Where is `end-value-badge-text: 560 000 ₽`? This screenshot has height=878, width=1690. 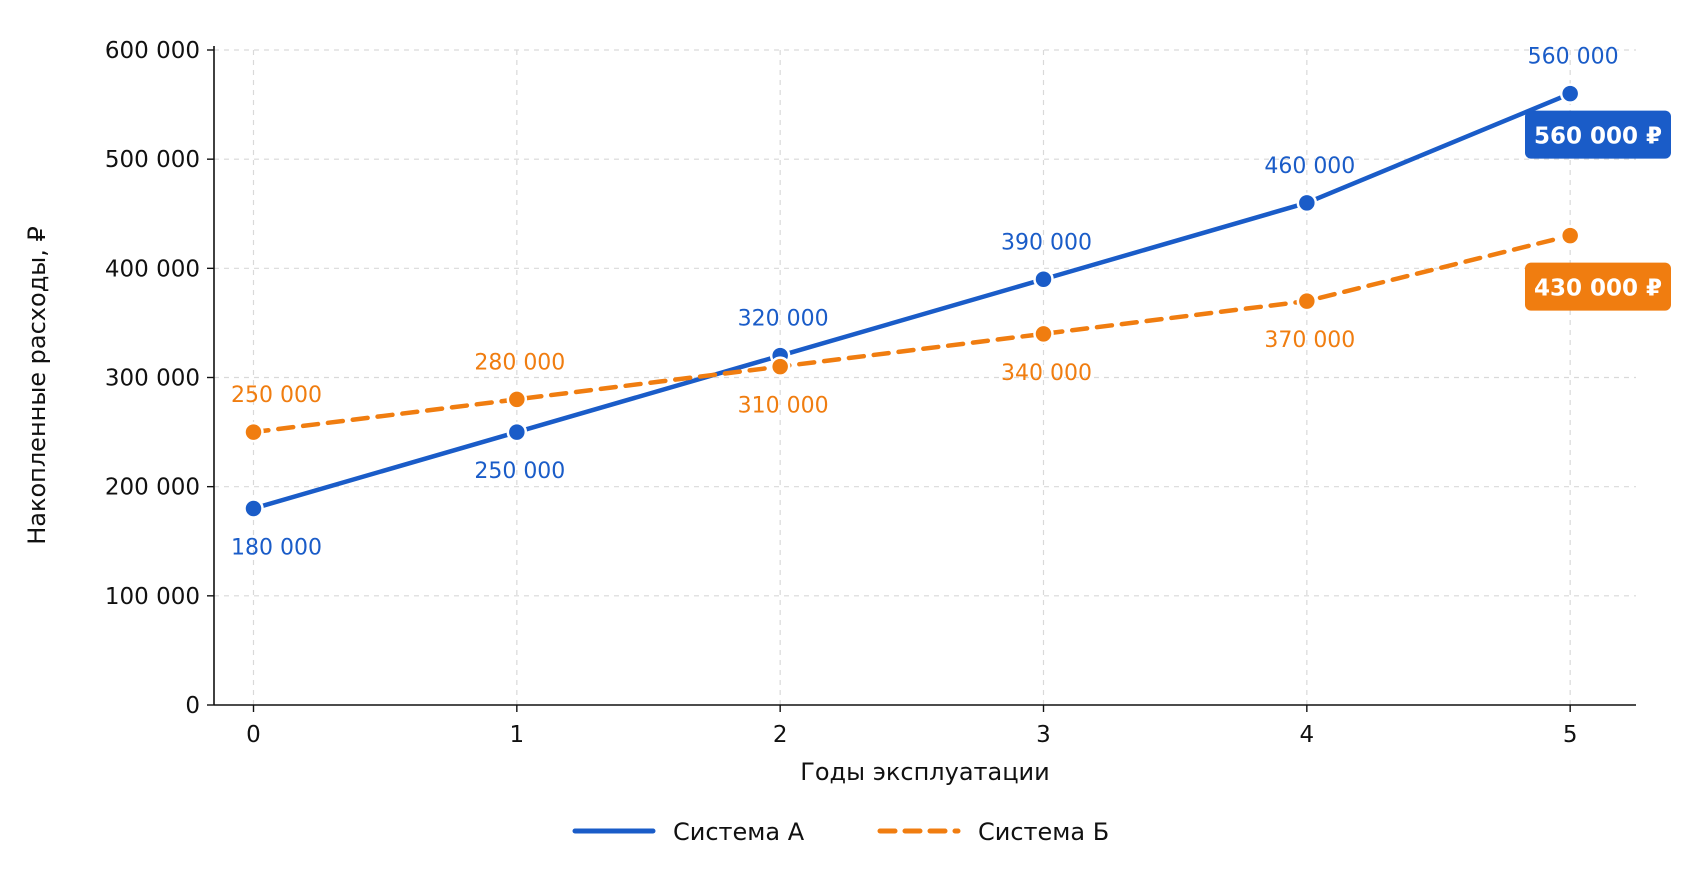 end-value-badge-text: 560 000 ₽ is located at coordinates (1598, 137).